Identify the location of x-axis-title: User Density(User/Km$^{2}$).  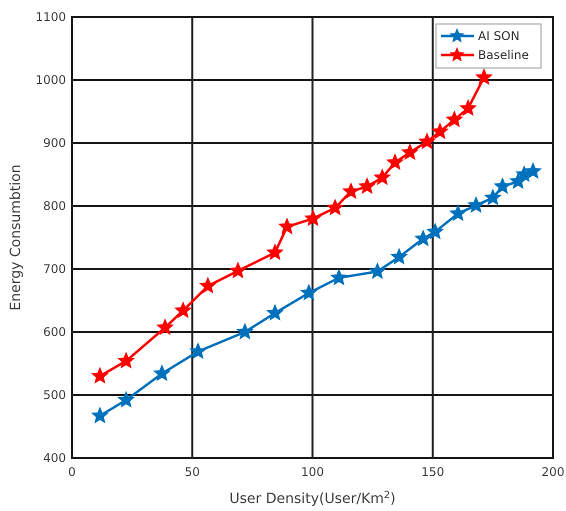
(312, 498).